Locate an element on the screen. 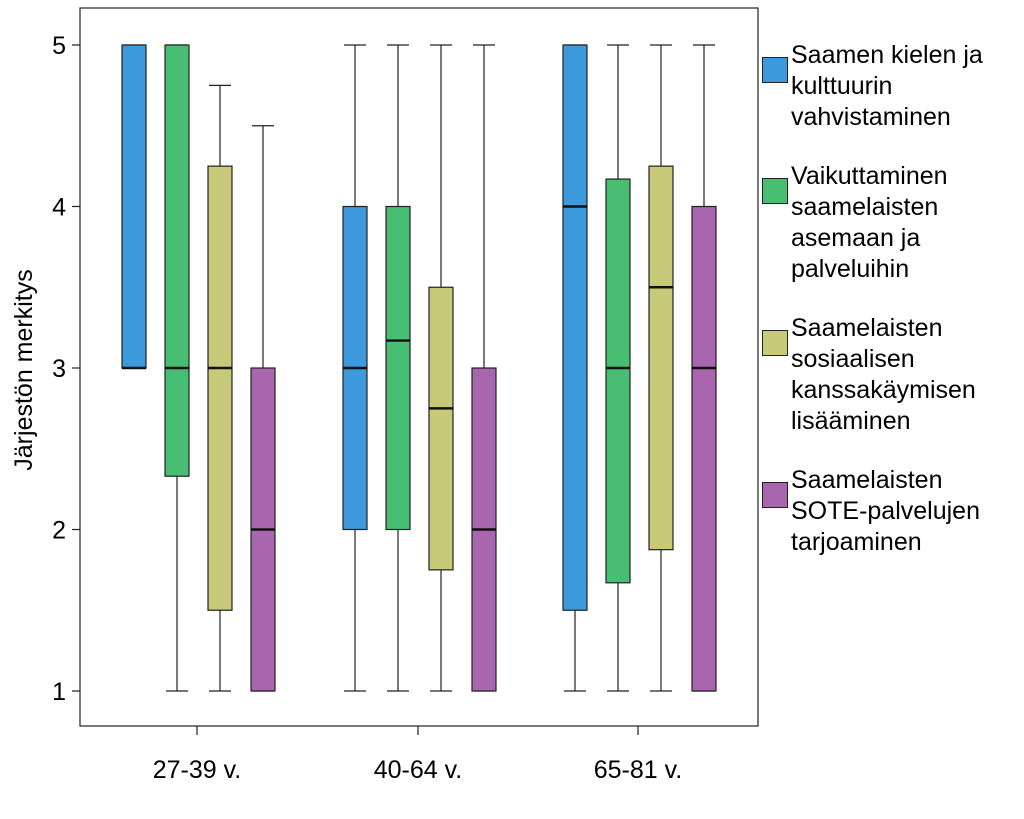 Image resolution: width=1024 pixels, height=819 pixels. y-tick-label: 5 is located at coordinates (59, 46).